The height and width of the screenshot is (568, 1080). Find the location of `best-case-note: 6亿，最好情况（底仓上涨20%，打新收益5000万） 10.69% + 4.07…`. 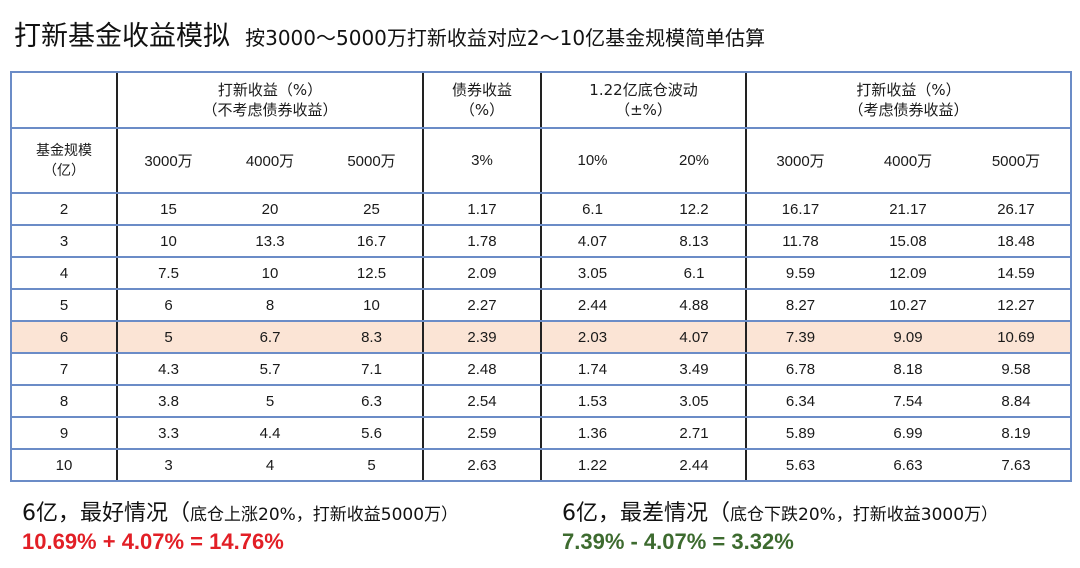

best-case-note: 6亿，最好情况（底仓上涨20%，打新收益5000万） 10.69% + 4.07… is located at coordinates (240, 525).